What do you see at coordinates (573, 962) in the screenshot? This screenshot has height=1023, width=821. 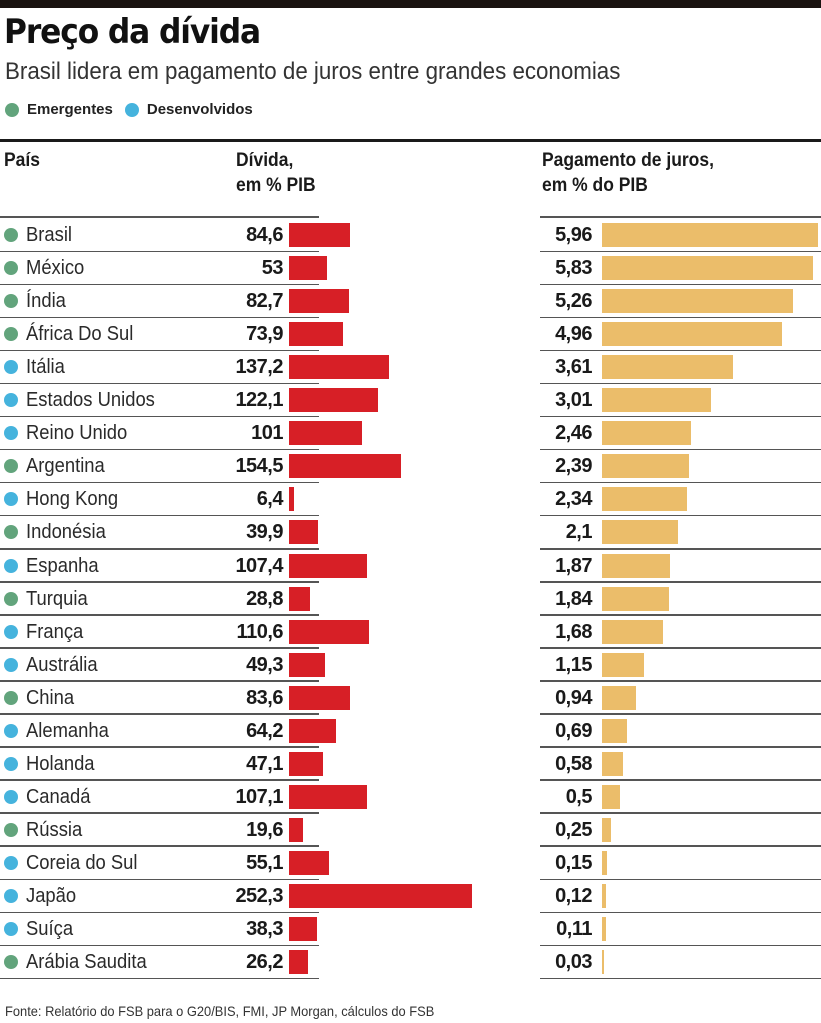 I see `interest-value-label: 0,03` at bounding box center [573, 962].